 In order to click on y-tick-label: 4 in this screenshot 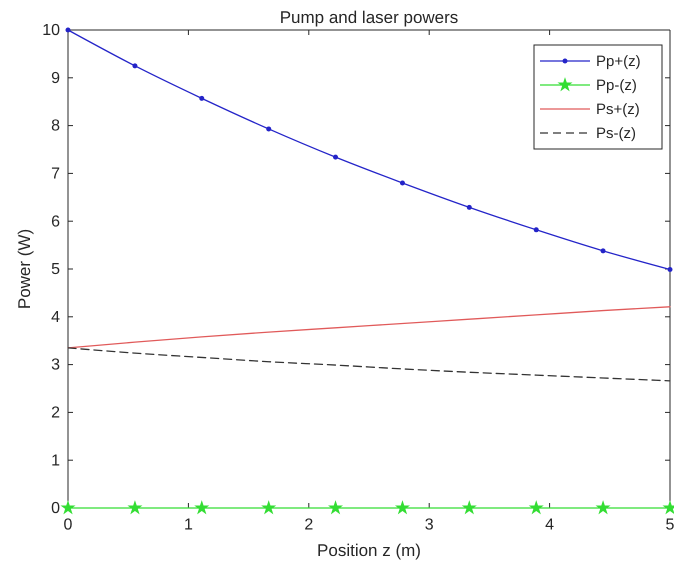, I will do `click(55, 317)`.